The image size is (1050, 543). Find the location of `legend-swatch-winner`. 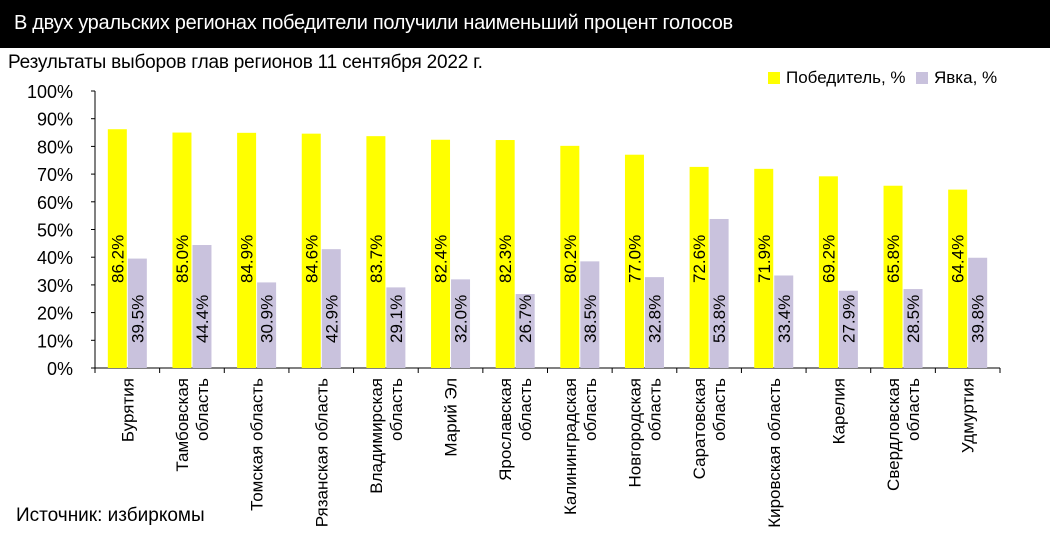

legend-swatch-winner is located at coordinates (774, 78).